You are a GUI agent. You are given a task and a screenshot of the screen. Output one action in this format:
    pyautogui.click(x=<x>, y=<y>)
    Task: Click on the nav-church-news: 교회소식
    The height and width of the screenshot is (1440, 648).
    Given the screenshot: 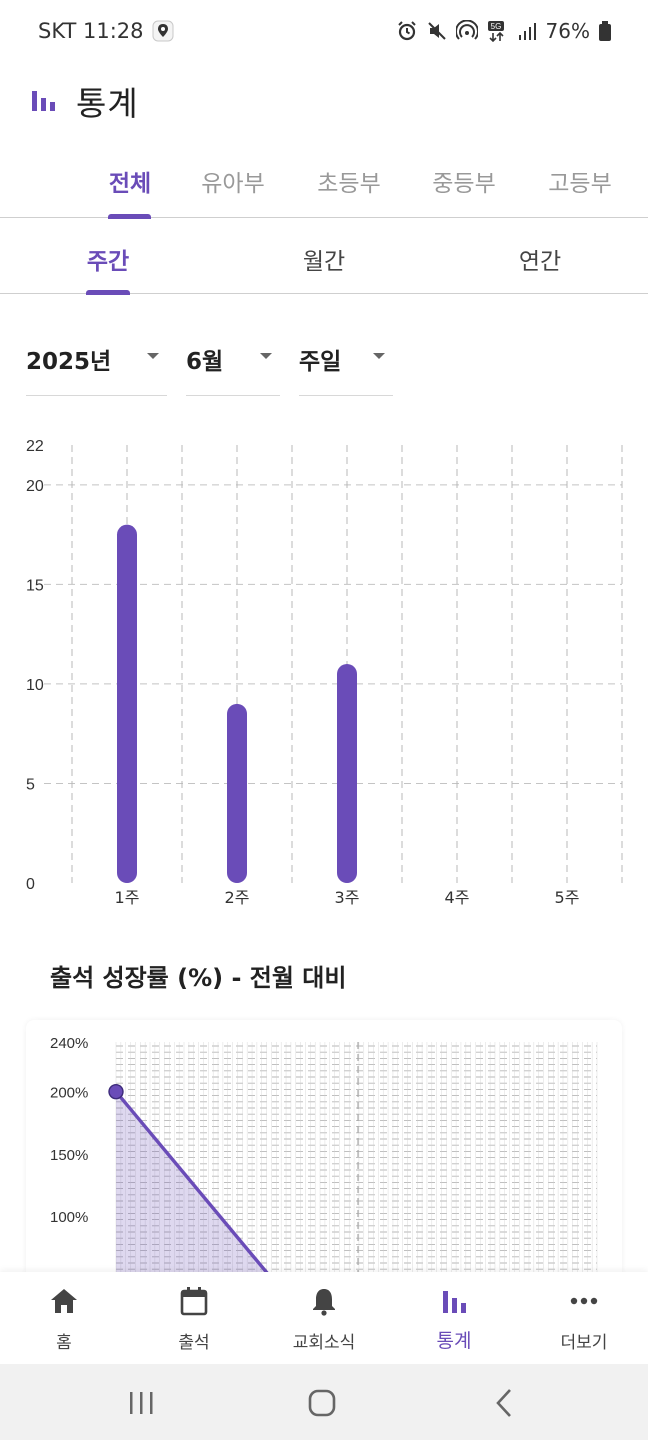 What is the action you would take?
    pyautogui.click(x=324, y=1318)
    